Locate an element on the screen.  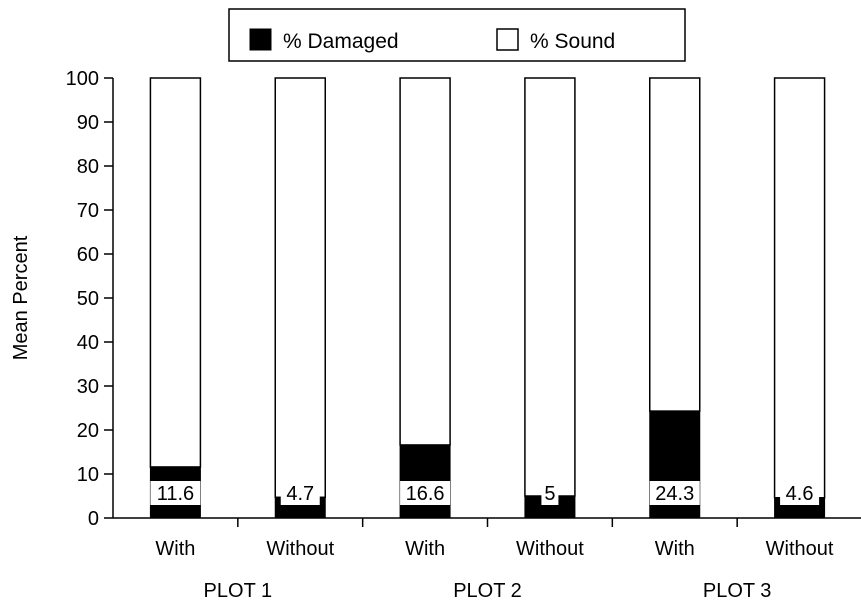
y-tick-label: 70 is located at coordinates (88, 211).